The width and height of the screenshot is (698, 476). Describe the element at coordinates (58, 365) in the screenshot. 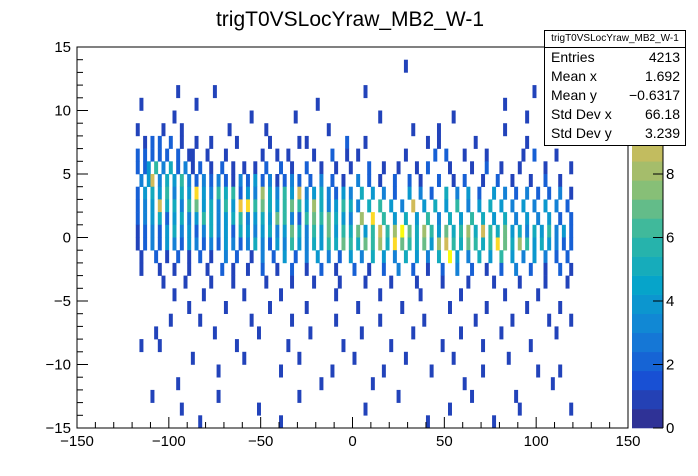

I see `y-tick-label: −10` at that location.